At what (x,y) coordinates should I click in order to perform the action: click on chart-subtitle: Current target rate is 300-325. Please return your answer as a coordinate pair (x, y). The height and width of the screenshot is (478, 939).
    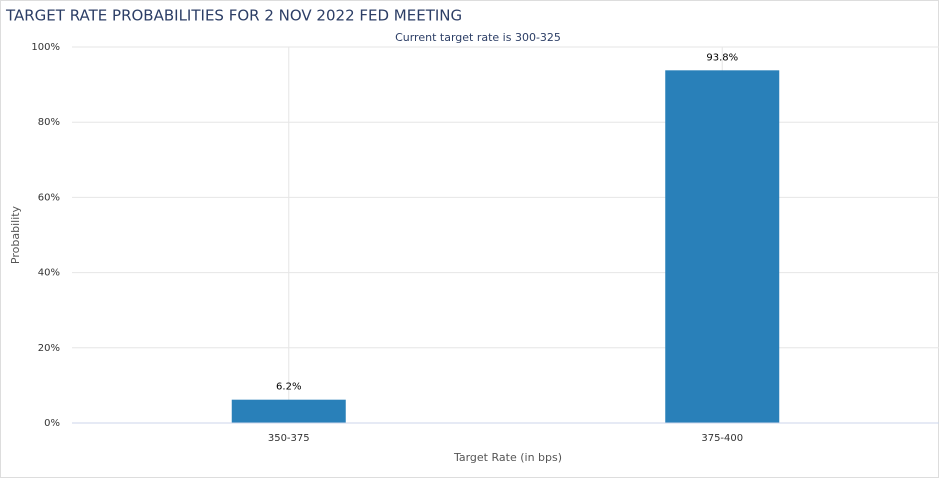
    Looking at the image, I should click on (478, 37).